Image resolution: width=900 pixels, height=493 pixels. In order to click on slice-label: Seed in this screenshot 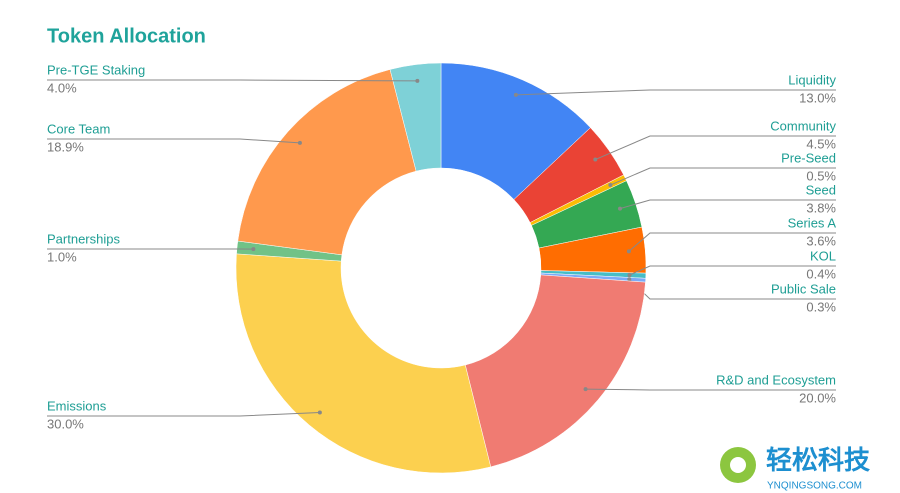, I will do `click(821, 189)`.